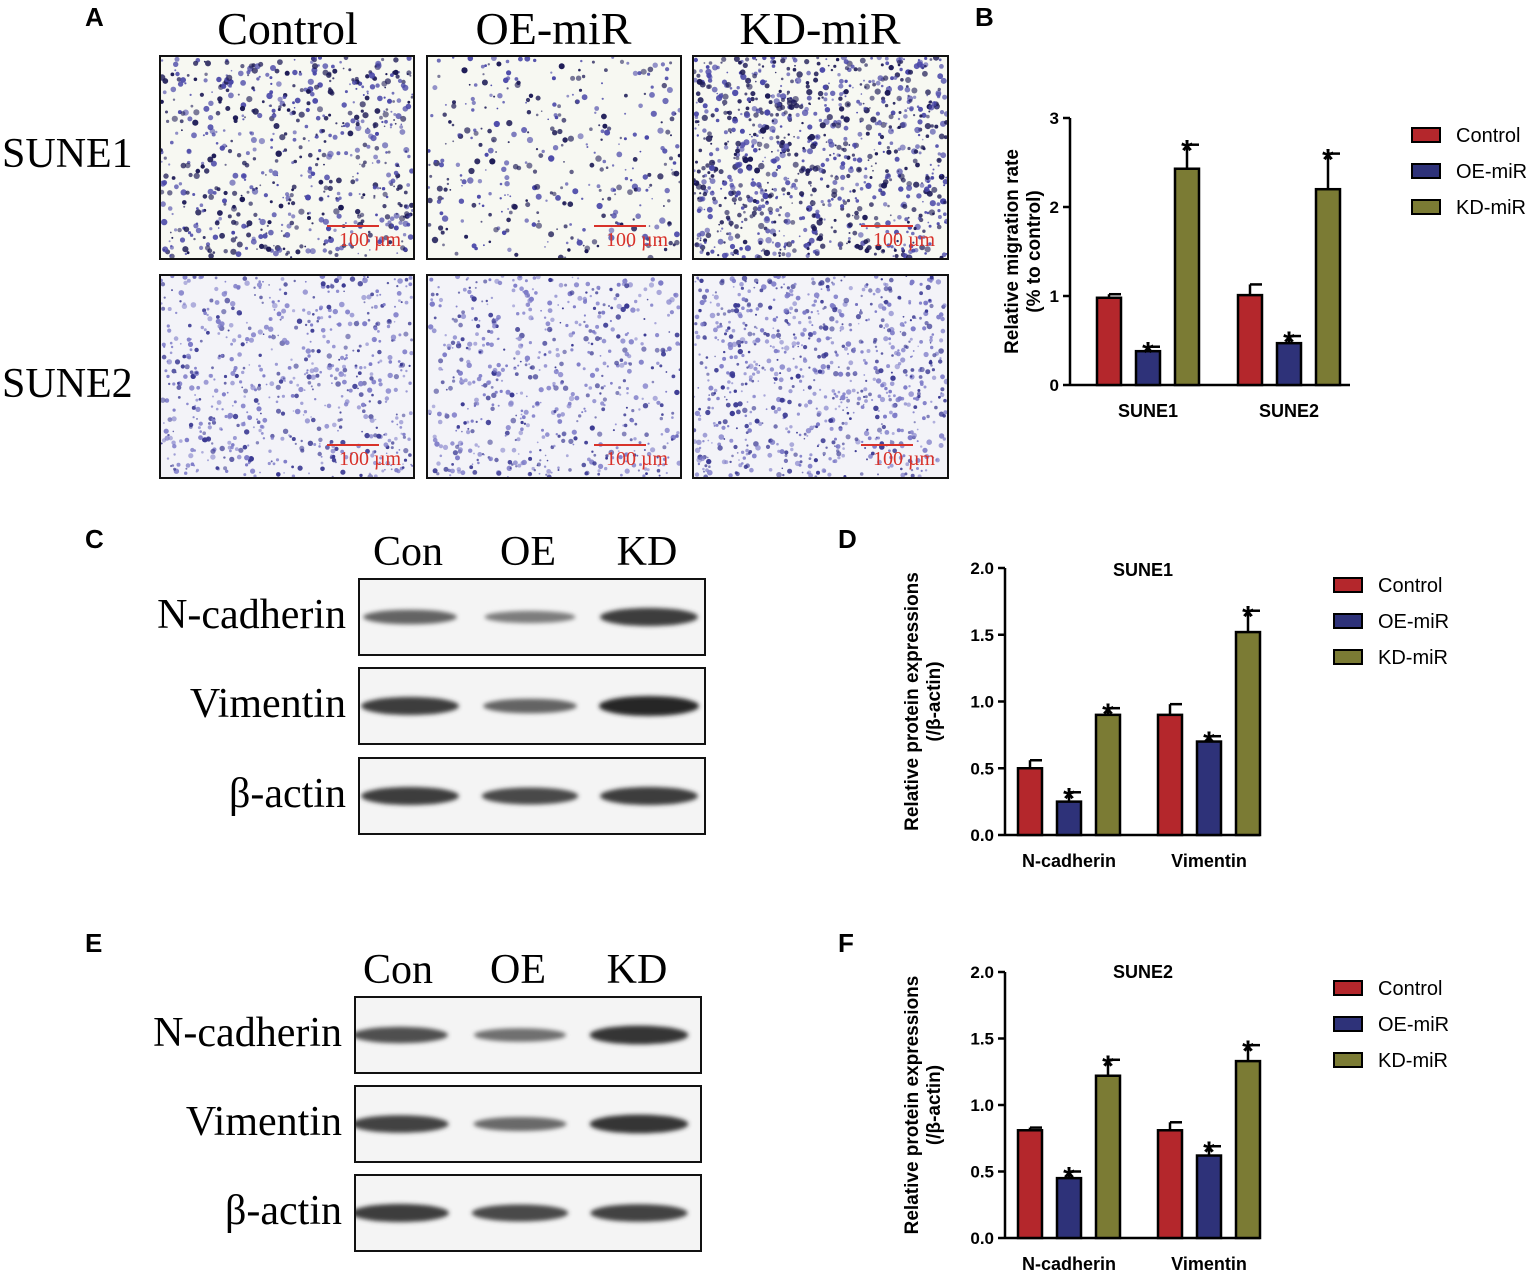 The image size is (1536, 1273). What do you see at coordinates (1030, 1184) in the screenshot?
I see `bar-control-n-cadherin` at bounding box center [1030, 1184].